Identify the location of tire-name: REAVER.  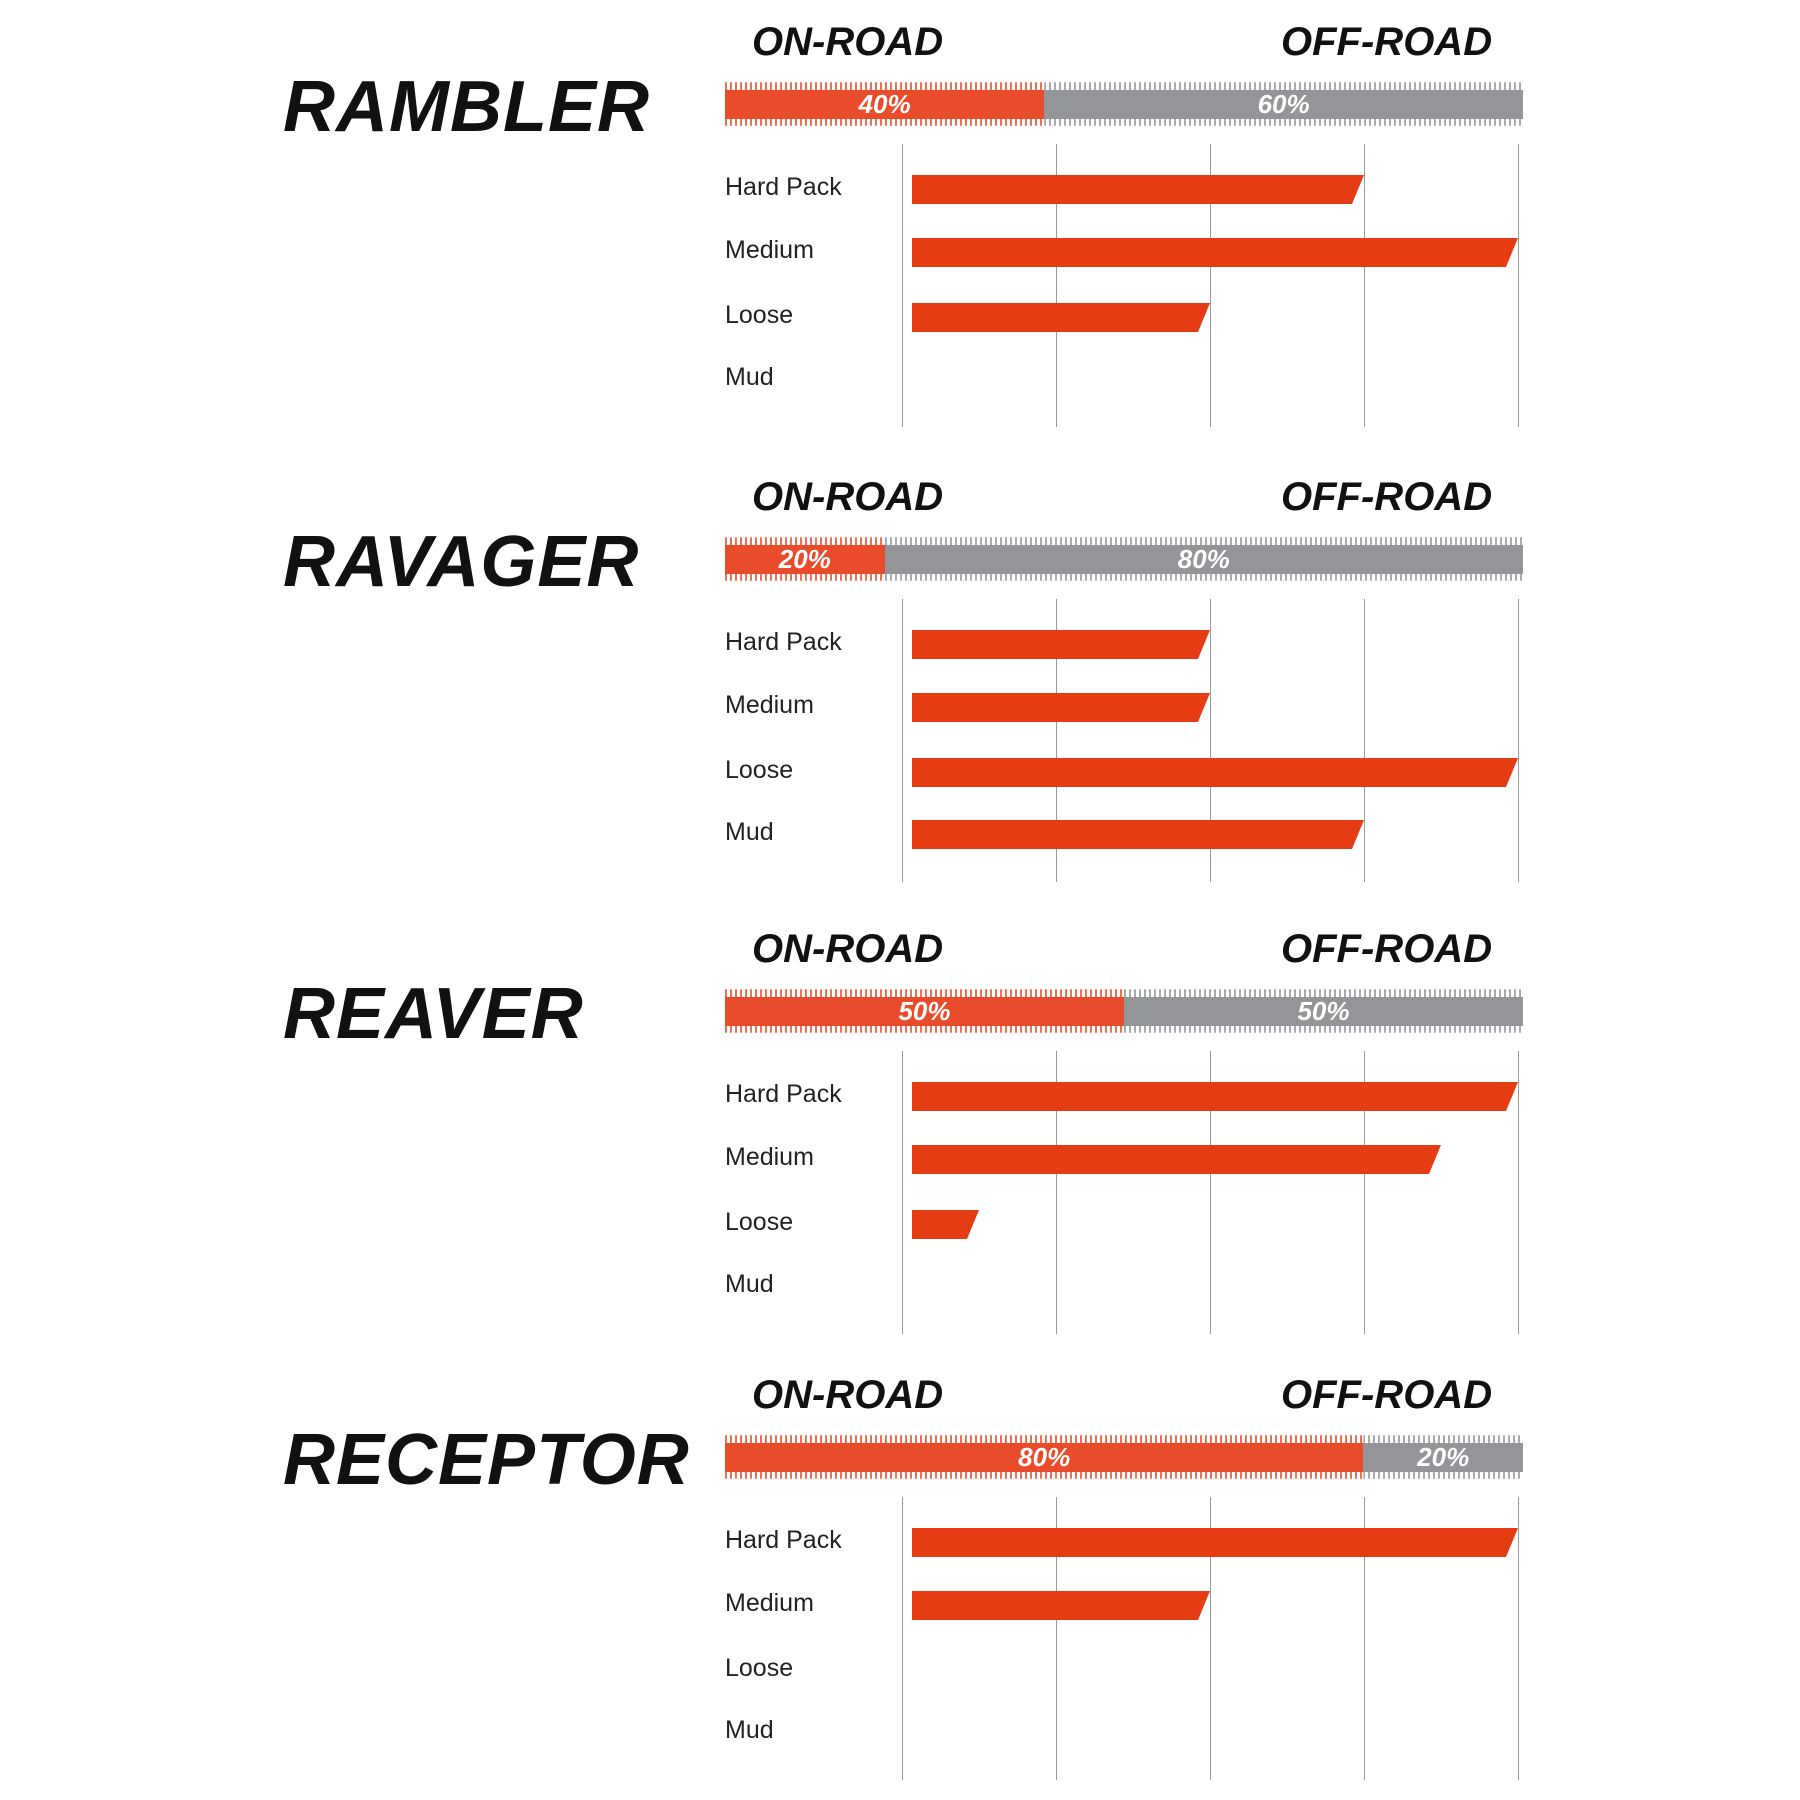
(433, 1014).